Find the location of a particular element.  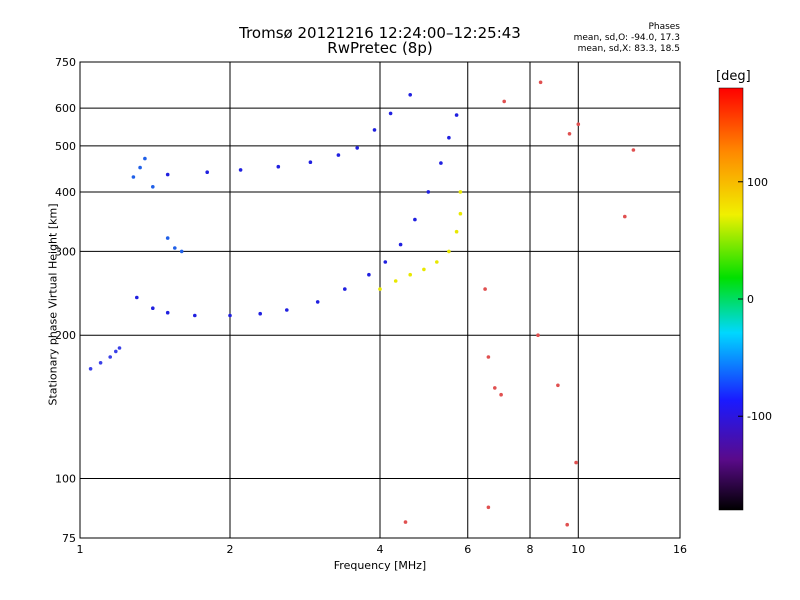

y-tick-label: 400 is located at coordinates (65, 192).